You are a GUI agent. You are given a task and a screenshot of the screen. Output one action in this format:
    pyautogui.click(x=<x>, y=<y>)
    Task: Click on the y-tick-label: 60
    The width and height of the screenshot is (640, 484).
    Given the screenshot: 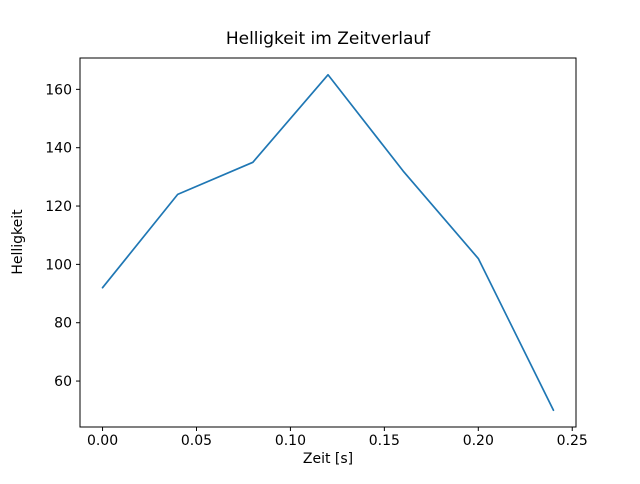 What is the action you would take?
    pyautogui.click(x=63, y=382)
    